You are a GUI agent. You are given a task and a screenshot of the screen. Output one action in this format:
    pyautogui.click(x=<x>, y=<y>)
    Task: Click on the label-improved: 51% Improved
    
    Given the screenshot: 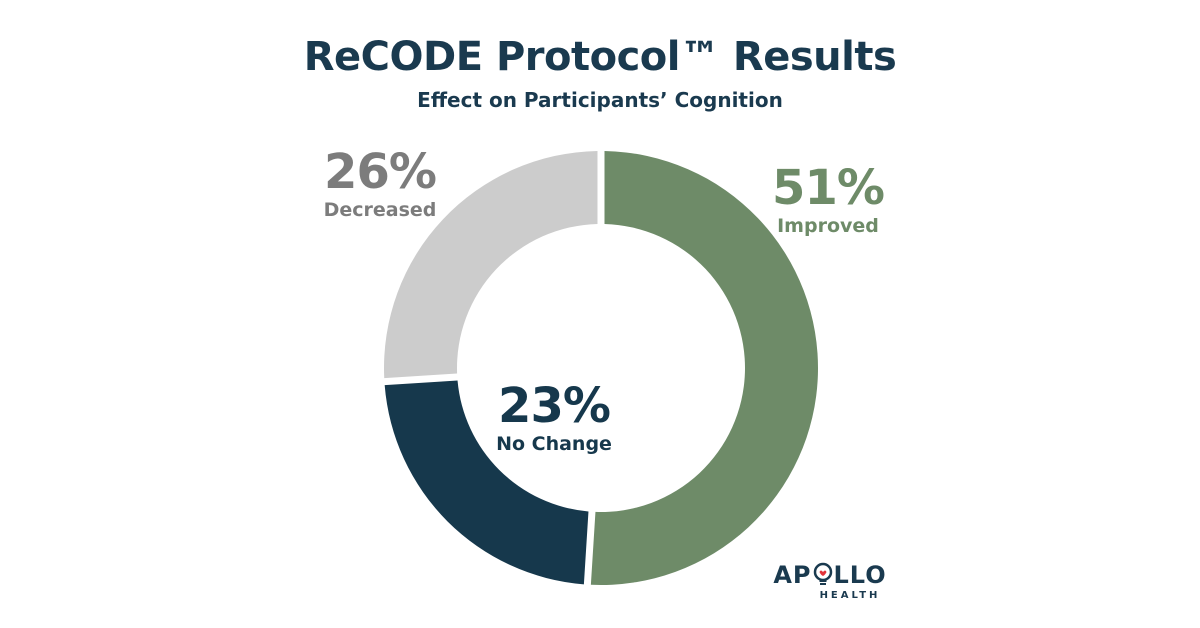 What is the action you would take?
    pyautogui.click(x=828, y=200)
    